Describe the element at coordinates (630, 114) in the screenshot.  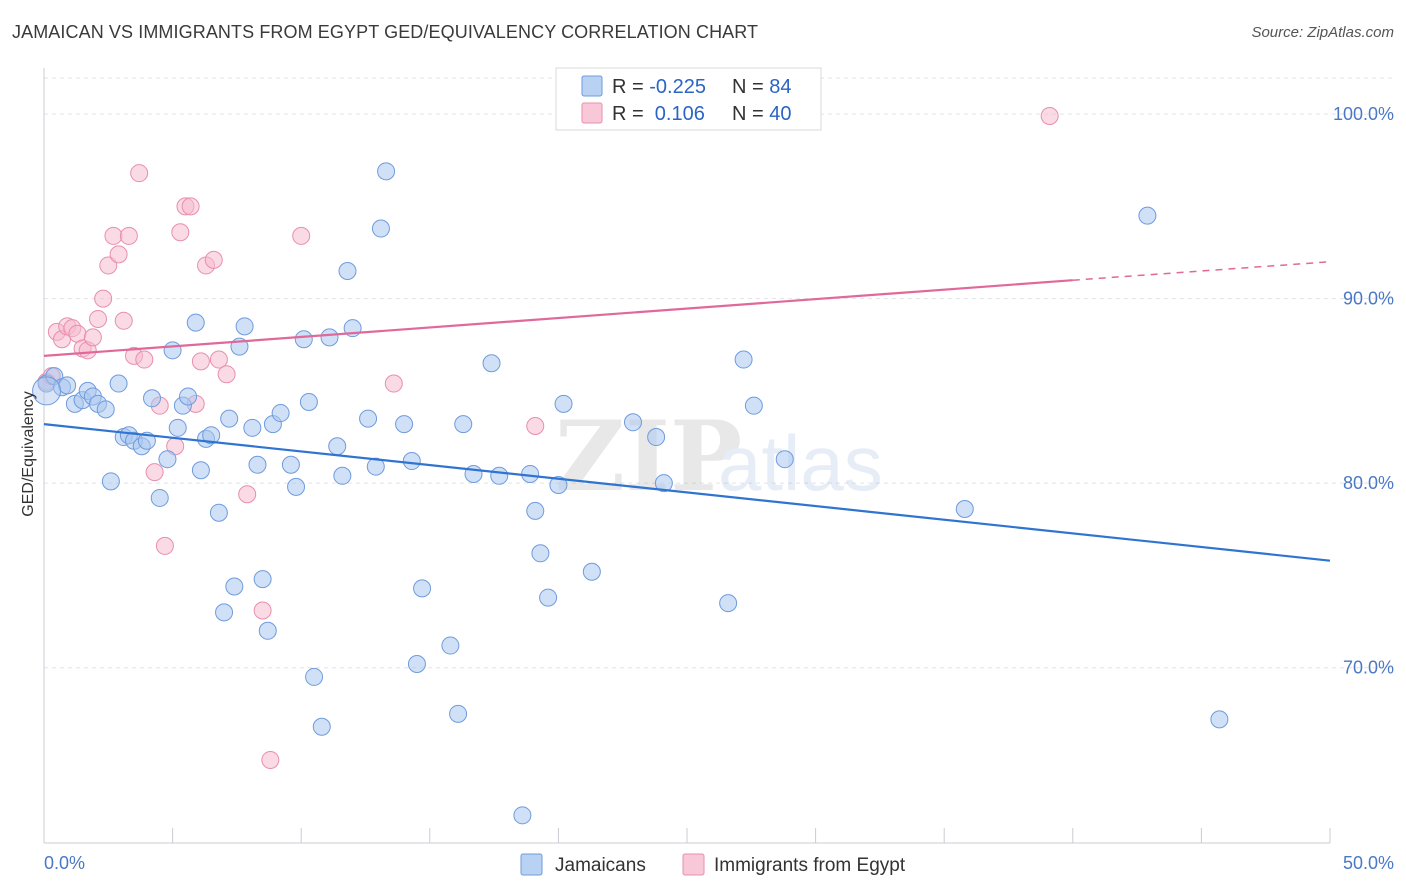
I see `legend-r-label-2: R =` at that location.